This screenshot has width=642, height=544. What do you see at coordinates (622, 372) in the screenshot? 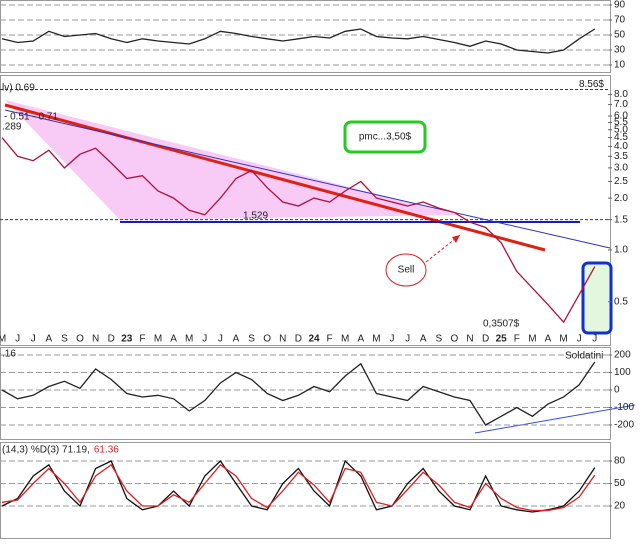
I see `y-tick-label: 100` at bounding box center [622, 372].